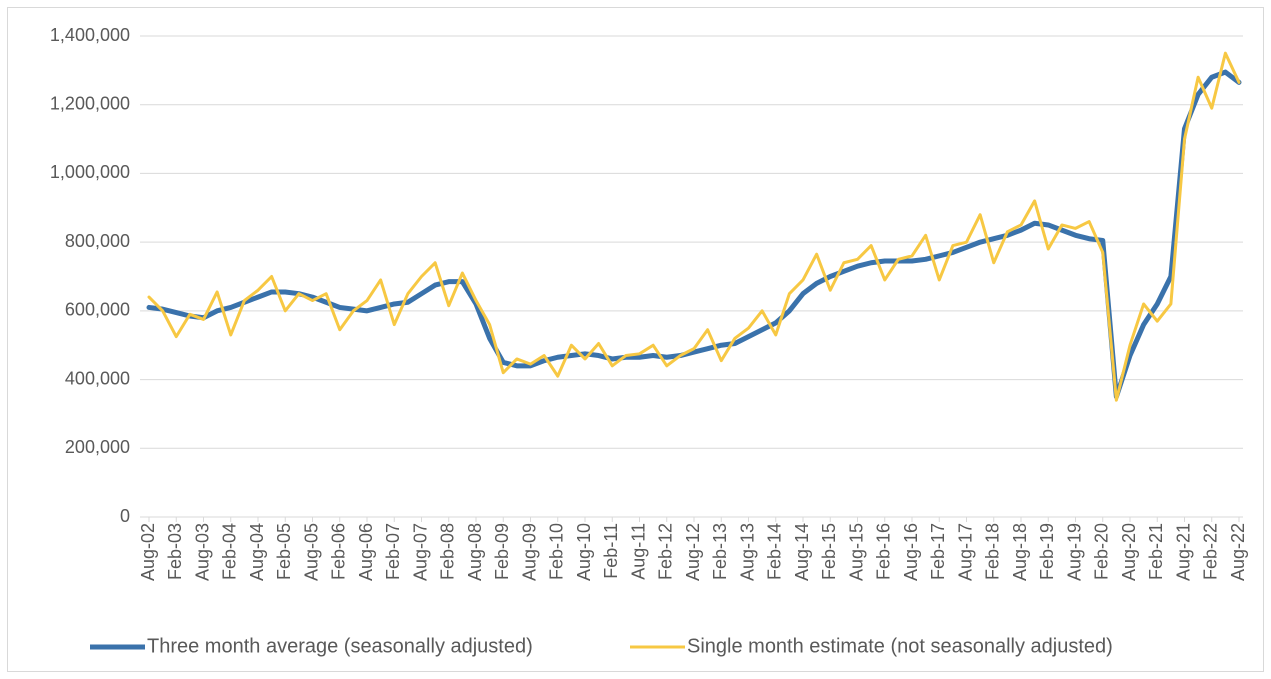 The height and width of the screenshot is (679, 1271). What do you see at coordinates (502, 551) in the screenshot?
I see `x-tick-label: Feb-09` at bounding box center [502, 551].